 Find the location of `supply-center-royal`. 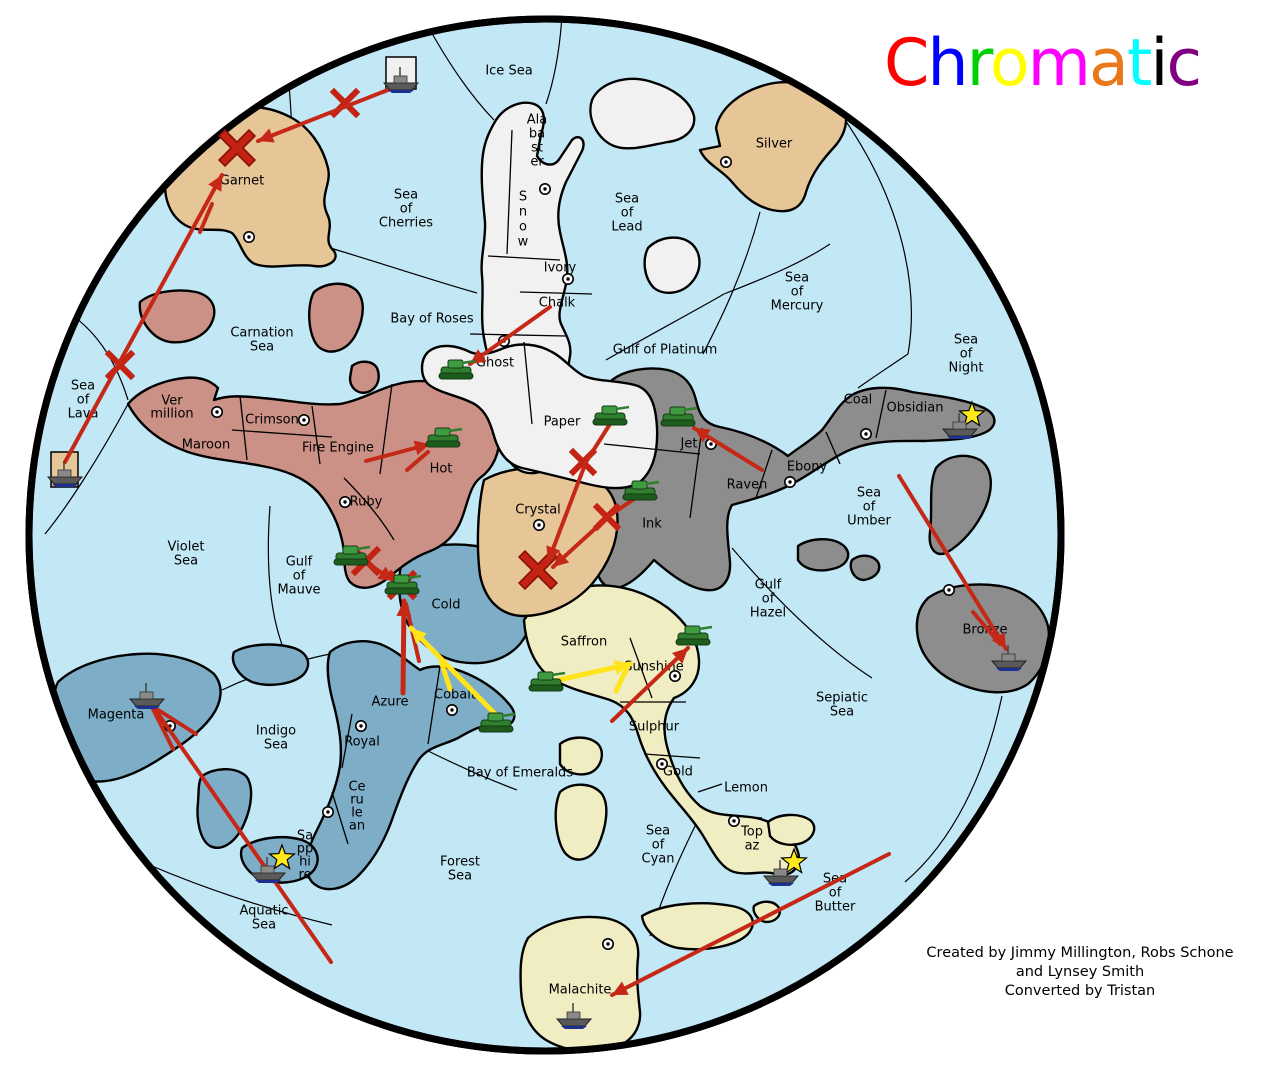

supply-center-royal is located at coordinates (360, 725).